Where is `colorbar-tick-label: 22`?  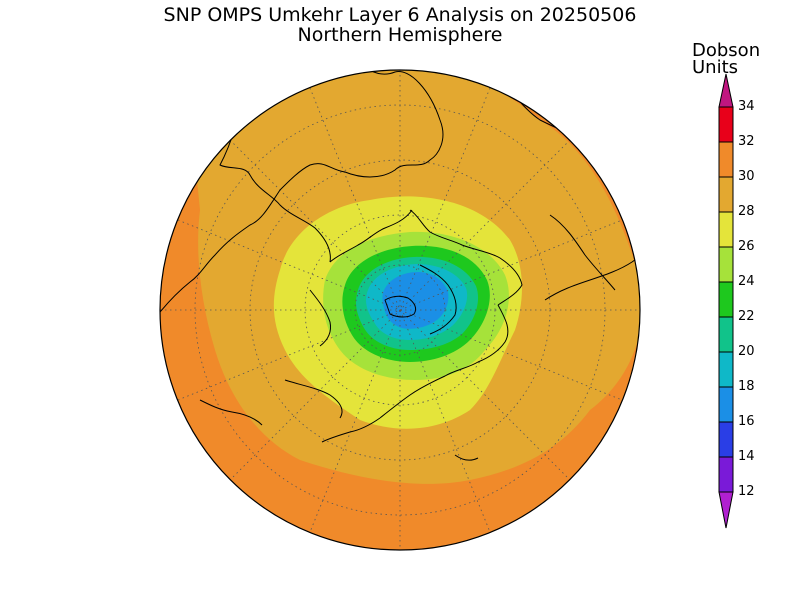
colorbar-tick-label: 22 is located at coordinates (746, 316).